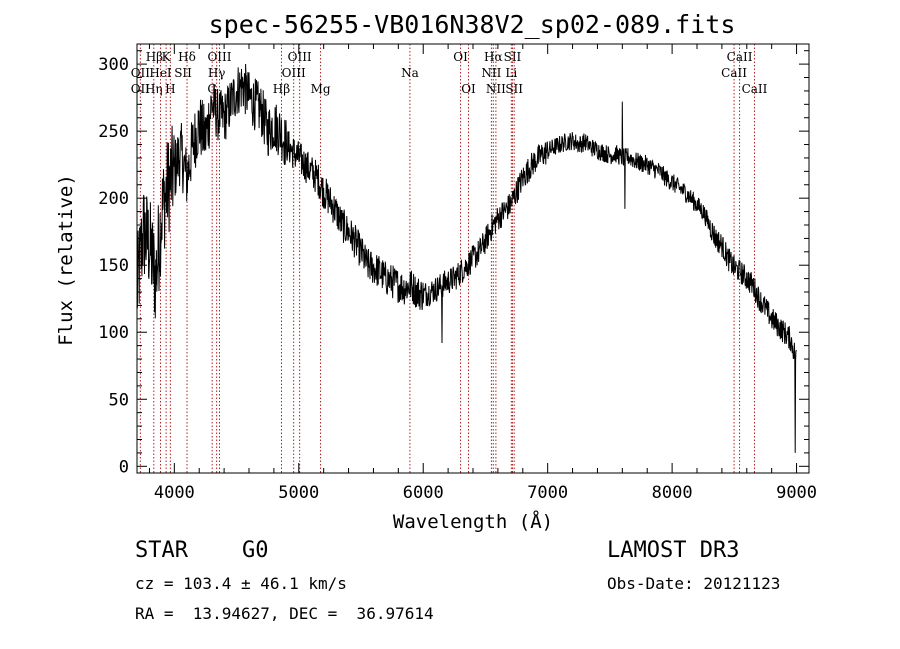  What do you see at coordinates (66, 260) in the screenshot?
I see `y-axis-label: Flux (relative)` at bounding box center [66, 260].